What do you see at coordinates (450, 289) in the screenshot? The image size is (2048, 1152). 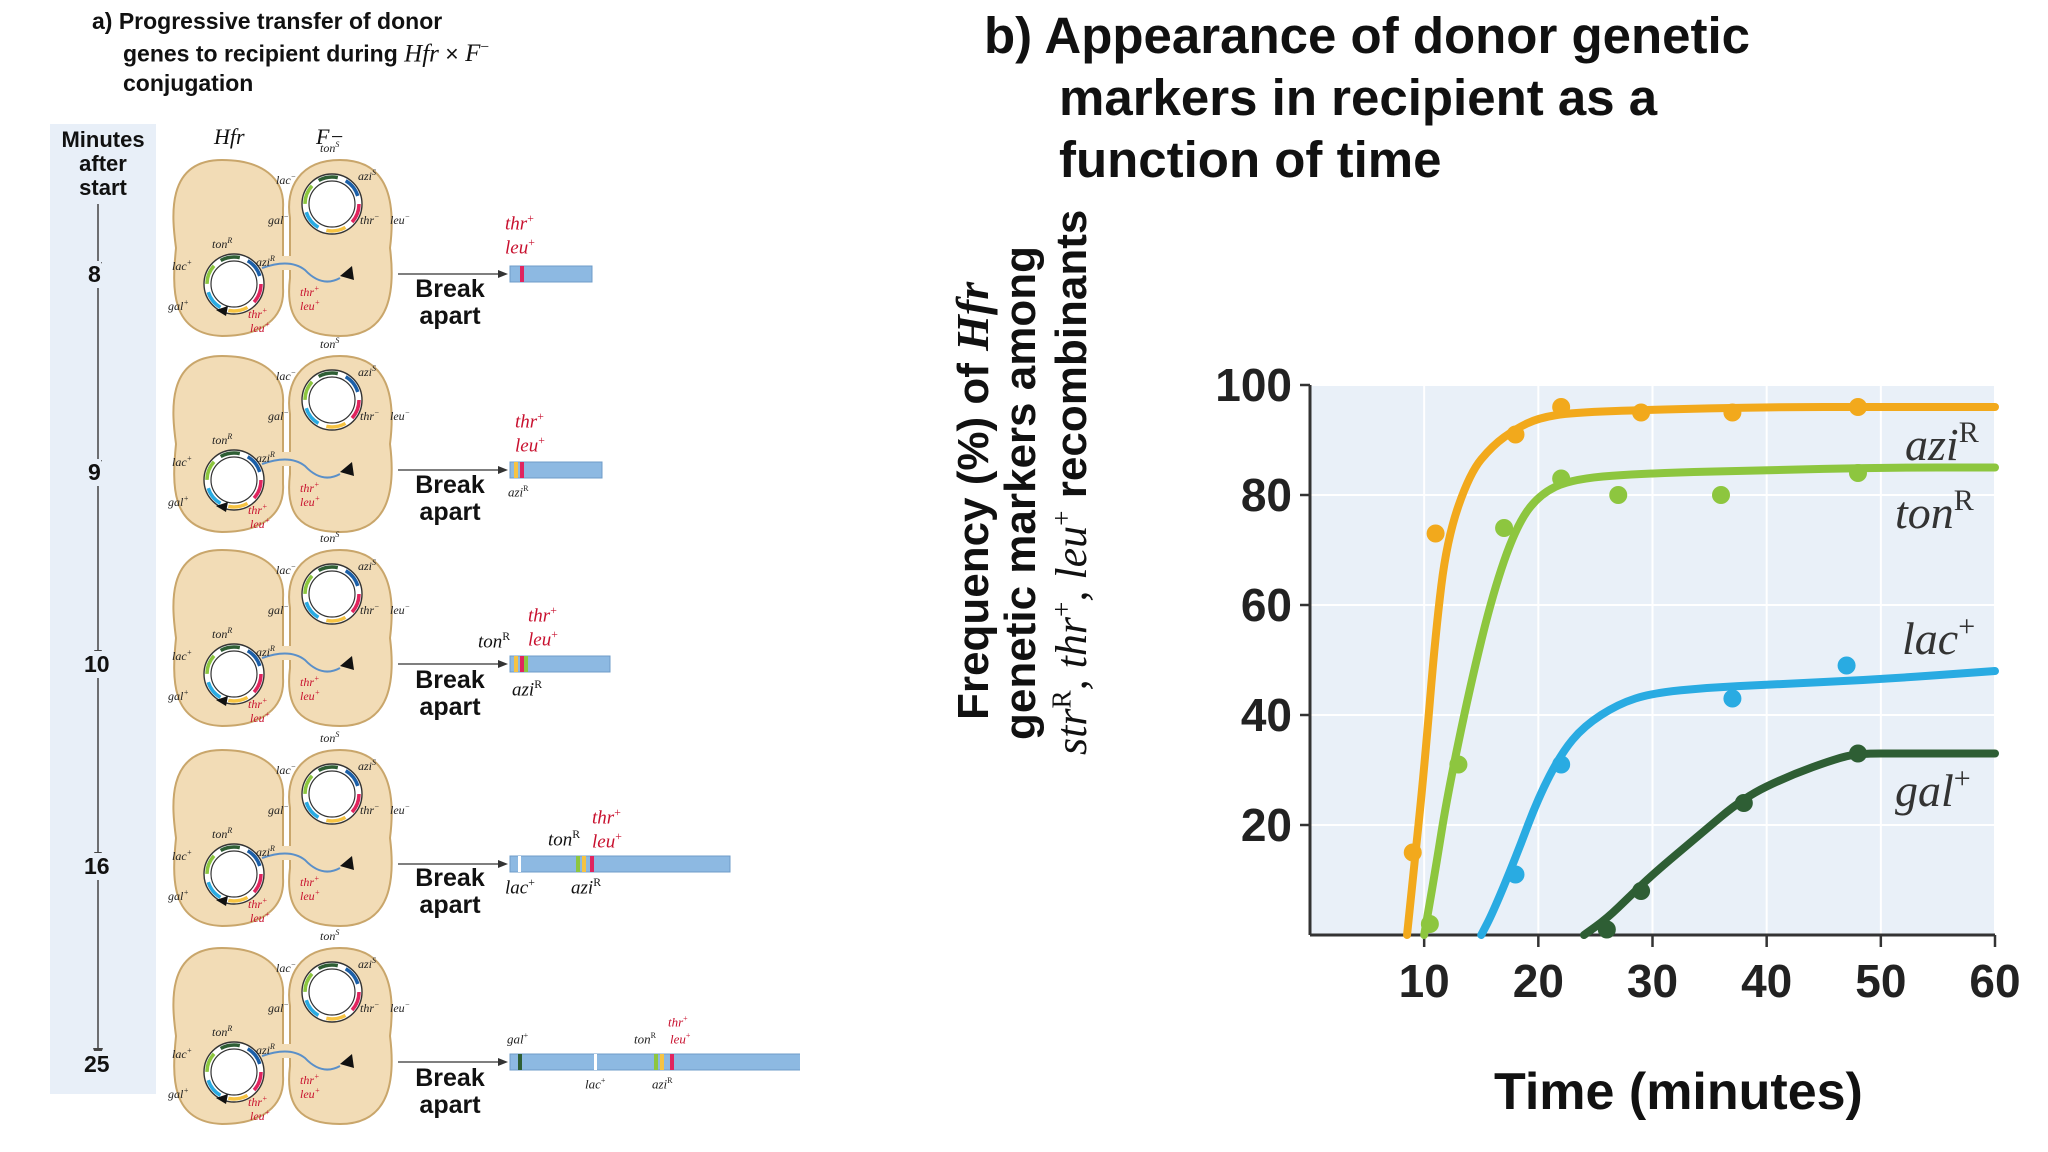 I see `break-label-line1: Break` at bounding box center [450, 289].